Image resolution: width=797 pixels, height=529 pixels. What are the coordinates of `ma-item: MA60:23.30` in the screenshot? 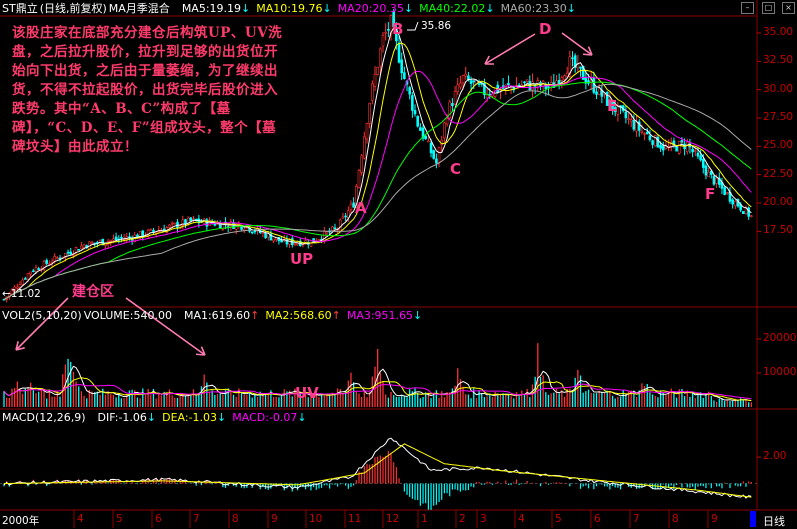 It's located at (533, 8).